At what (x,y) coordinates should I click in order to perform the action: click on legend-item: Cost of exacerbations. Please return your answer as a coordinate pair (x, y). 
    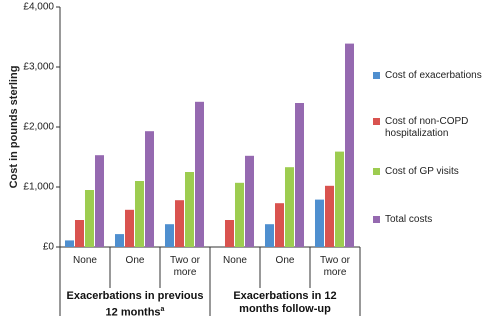
    Looking at the image, I should click on (435, 76).